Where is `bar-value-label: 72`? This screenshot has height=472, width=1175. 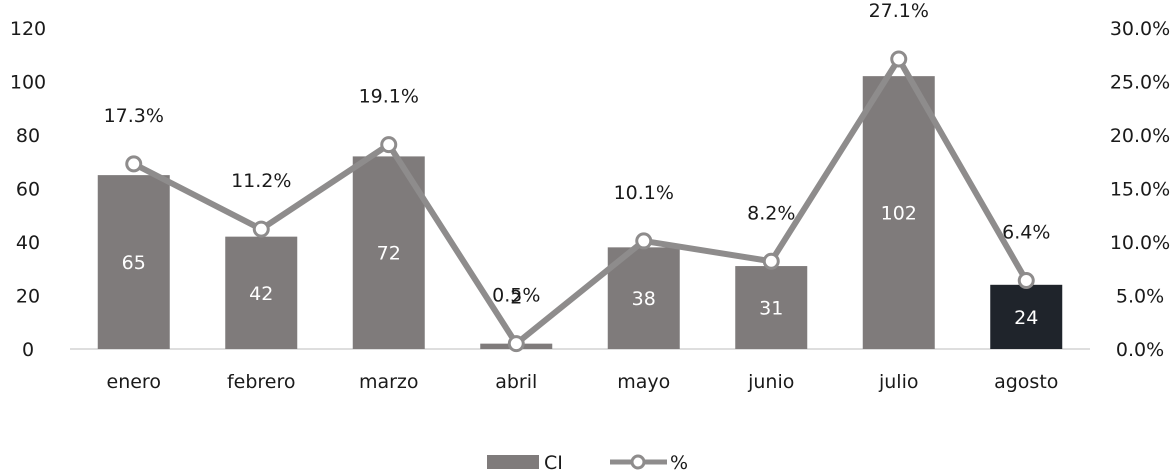
bar-value-label: 72 is located at coordinates (389, 254).